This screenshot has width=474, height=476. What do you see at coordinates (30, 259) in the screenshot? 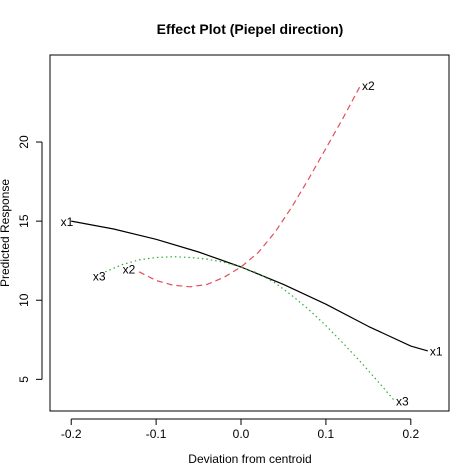
I see `y-axis: 5 10 15 20` at bounding box center [30, 259].